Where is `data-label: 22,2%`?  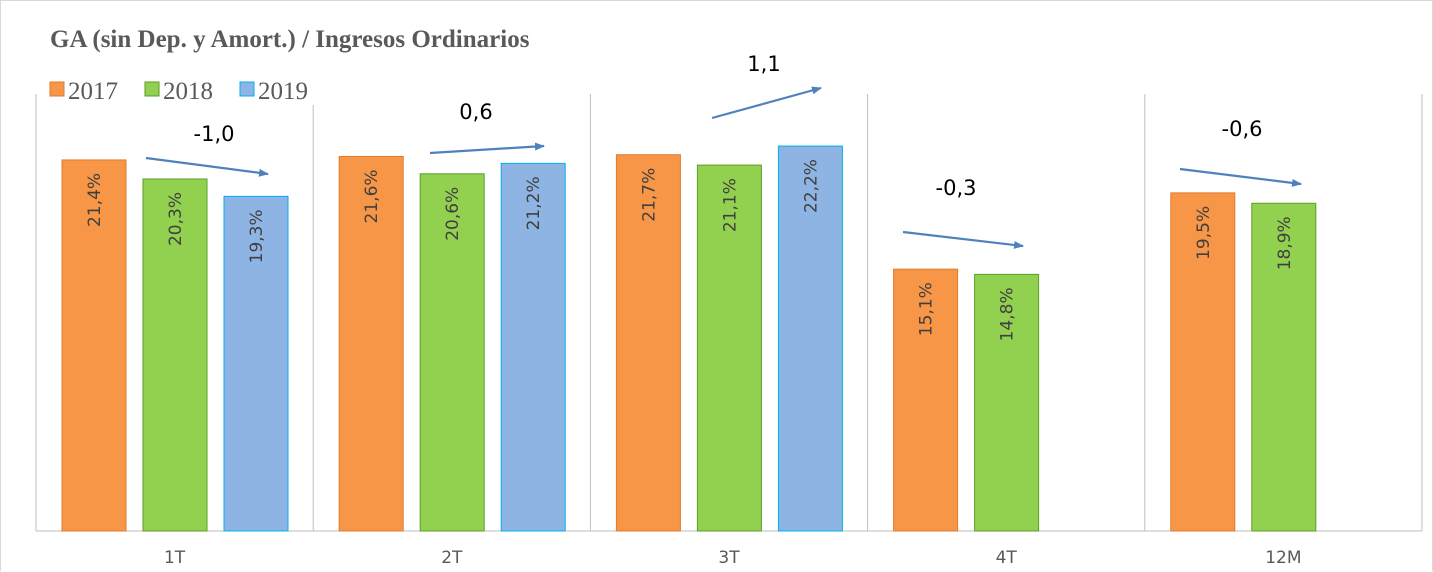 data-label: 22,2% is located at coordinates (811, 186).